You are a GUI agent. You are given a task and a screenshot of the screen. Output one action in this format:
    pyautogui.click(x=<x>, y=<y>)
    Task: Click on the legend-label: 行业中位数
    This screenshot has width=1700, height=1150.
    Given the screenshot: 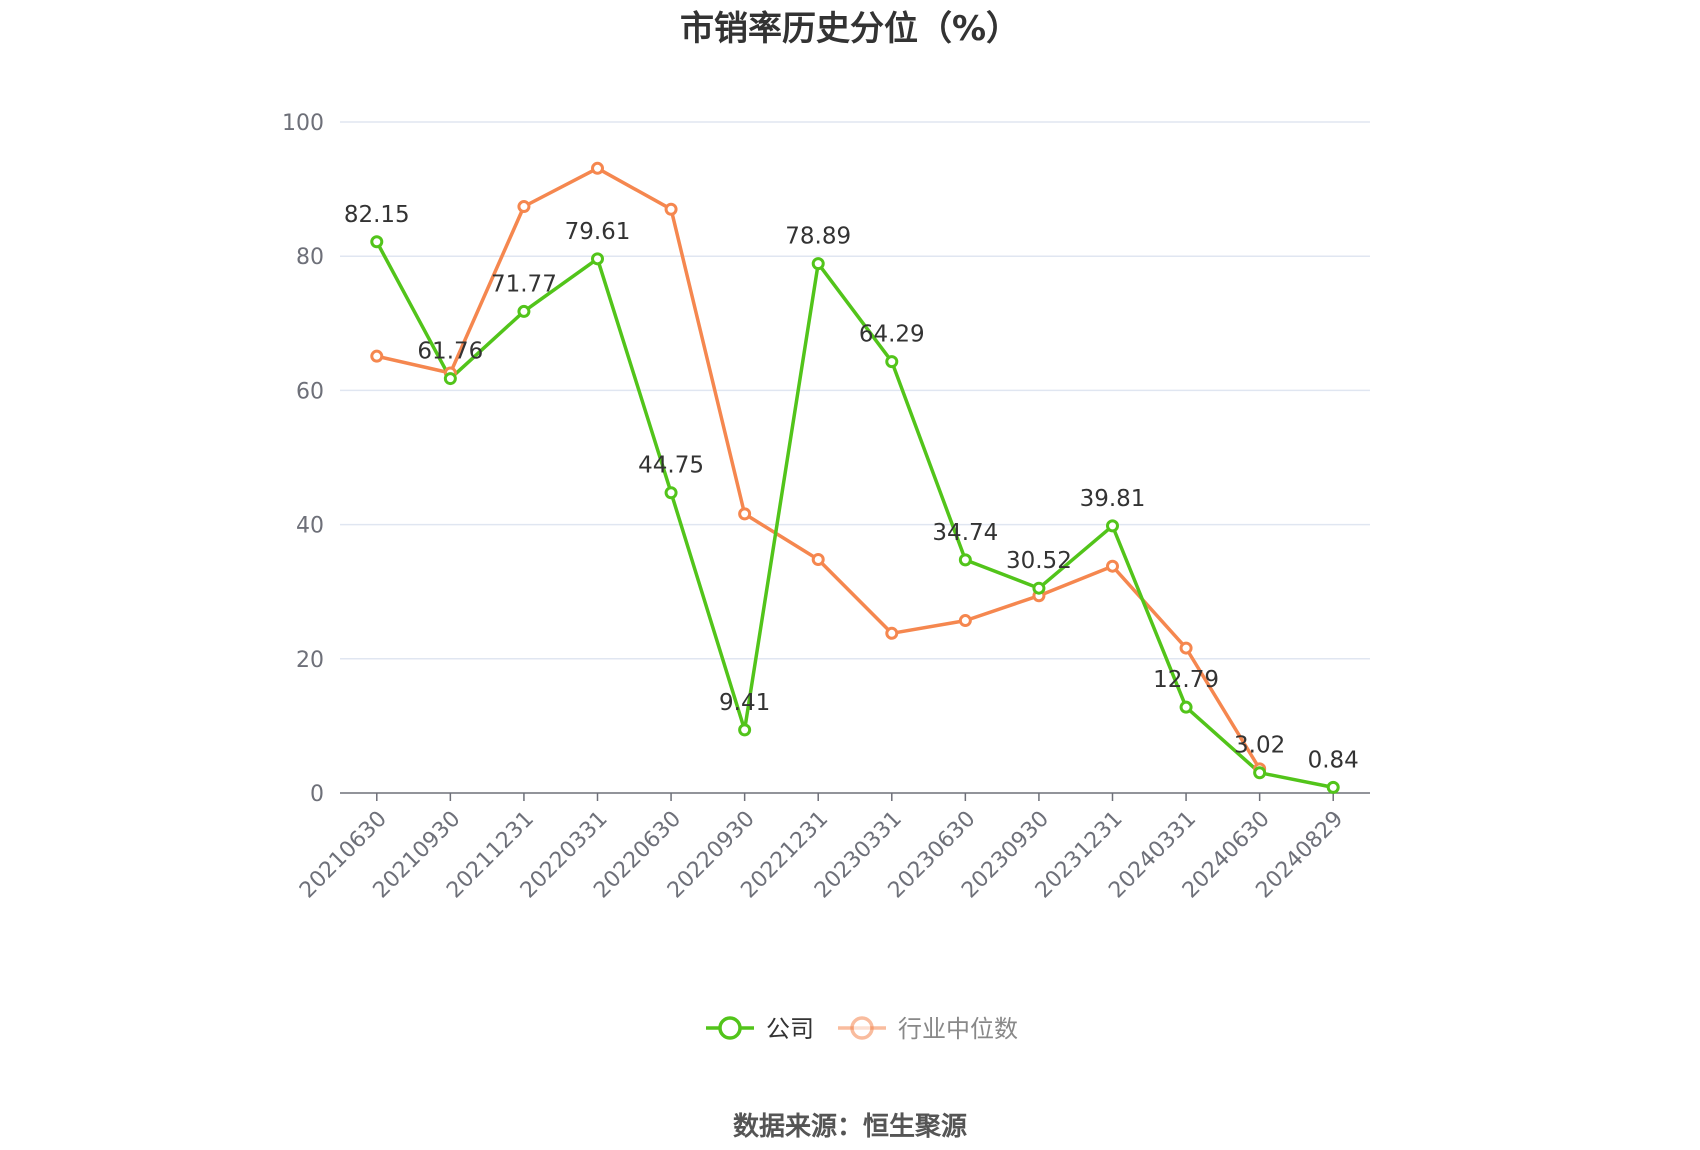 What is the action you would take?
    pyautogui.click(x=958, y=1029)
    